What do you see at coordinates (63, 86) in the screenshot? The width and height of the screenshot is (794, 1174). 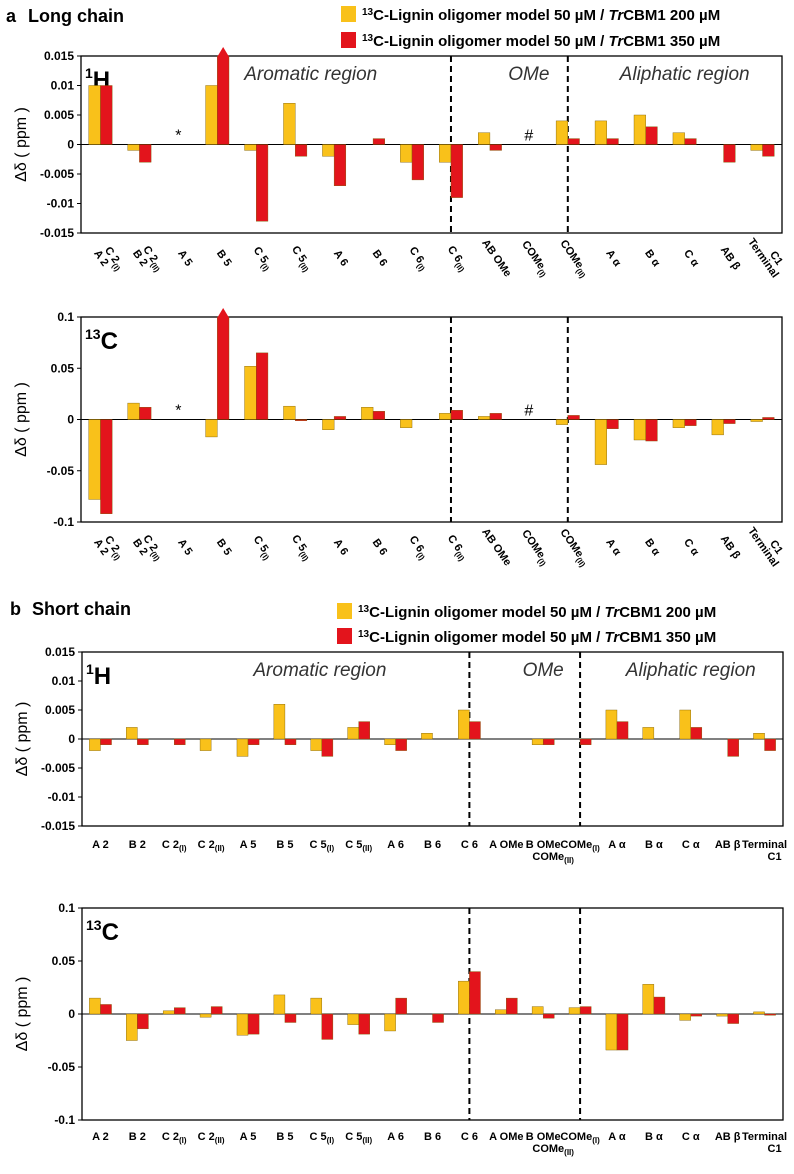 I see `y-tick-label: 0.01` at bounding box center [63, 86].